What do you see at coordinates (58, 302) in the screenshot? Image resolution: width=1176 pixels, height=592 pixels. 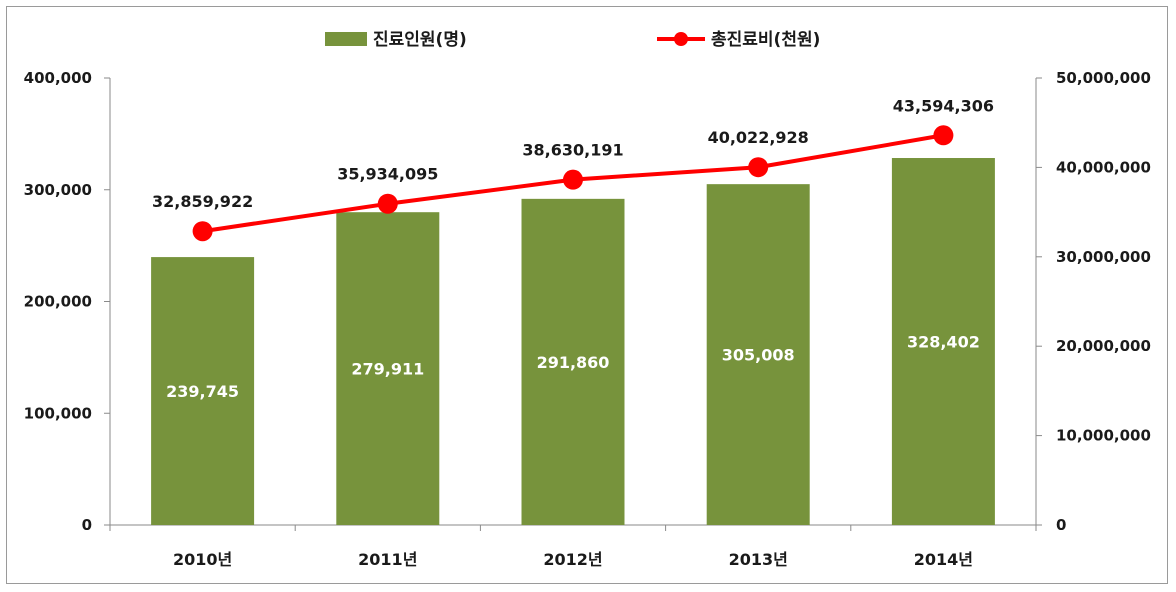 I see `left-tick-label: 200,000` at bounding box center [58, 302].